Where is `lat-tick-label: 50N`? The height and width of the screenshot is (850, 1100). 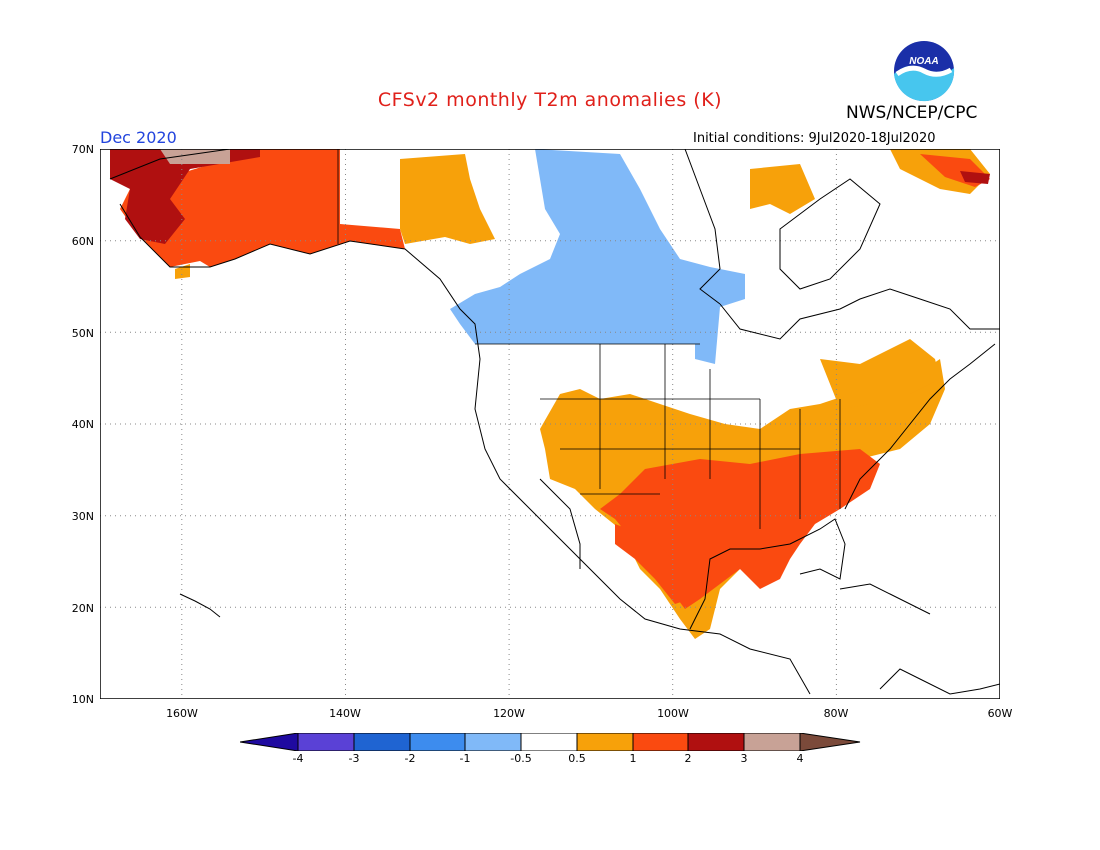 lat-tick-label: 50N is located at coordinates (82, 333).